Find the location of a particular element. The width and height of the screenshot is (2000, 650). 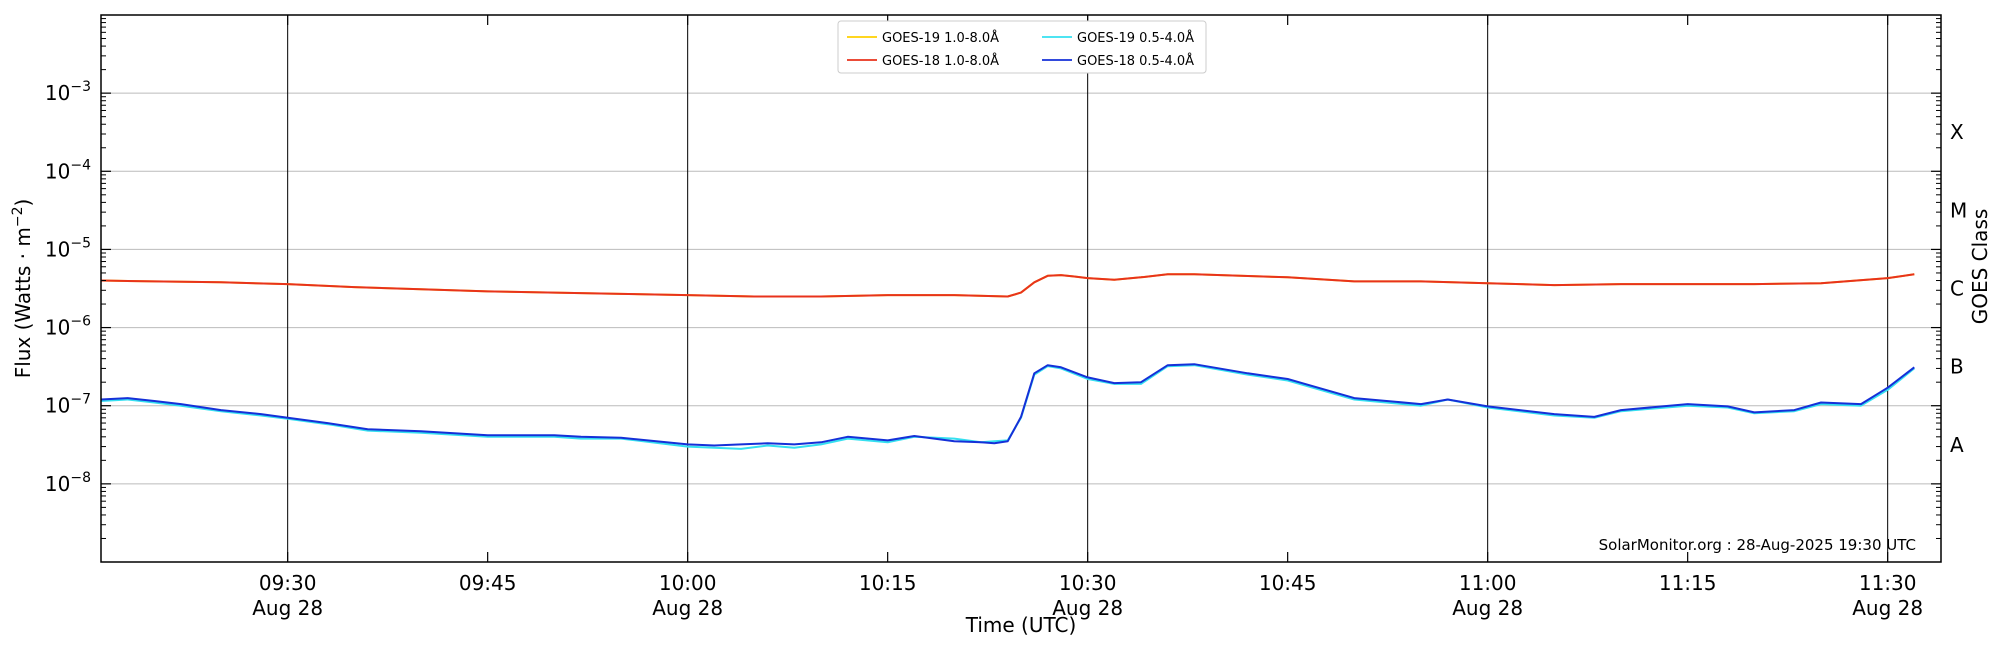

goes-class-label: B is located at coordinates (1957, 367).